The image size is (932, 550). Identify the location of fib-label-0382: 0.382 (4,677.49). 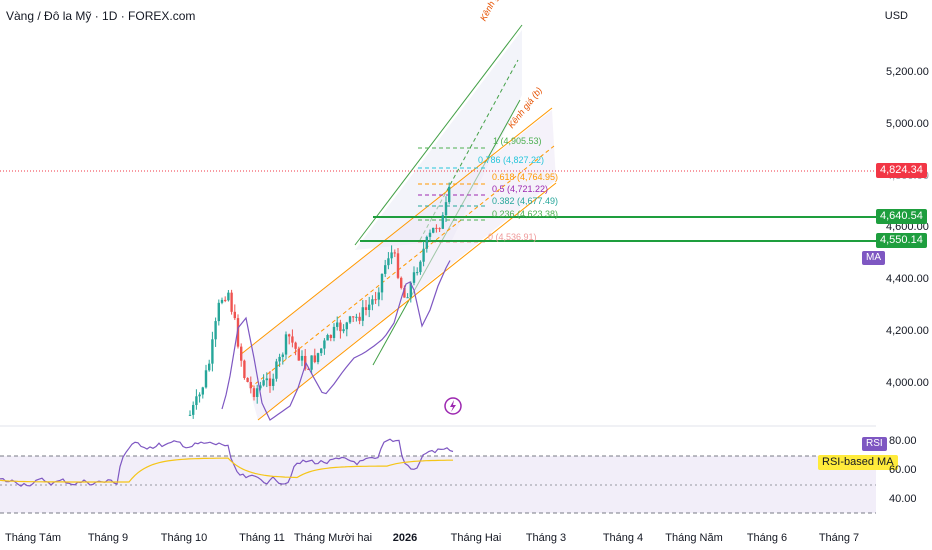
(525, 201).